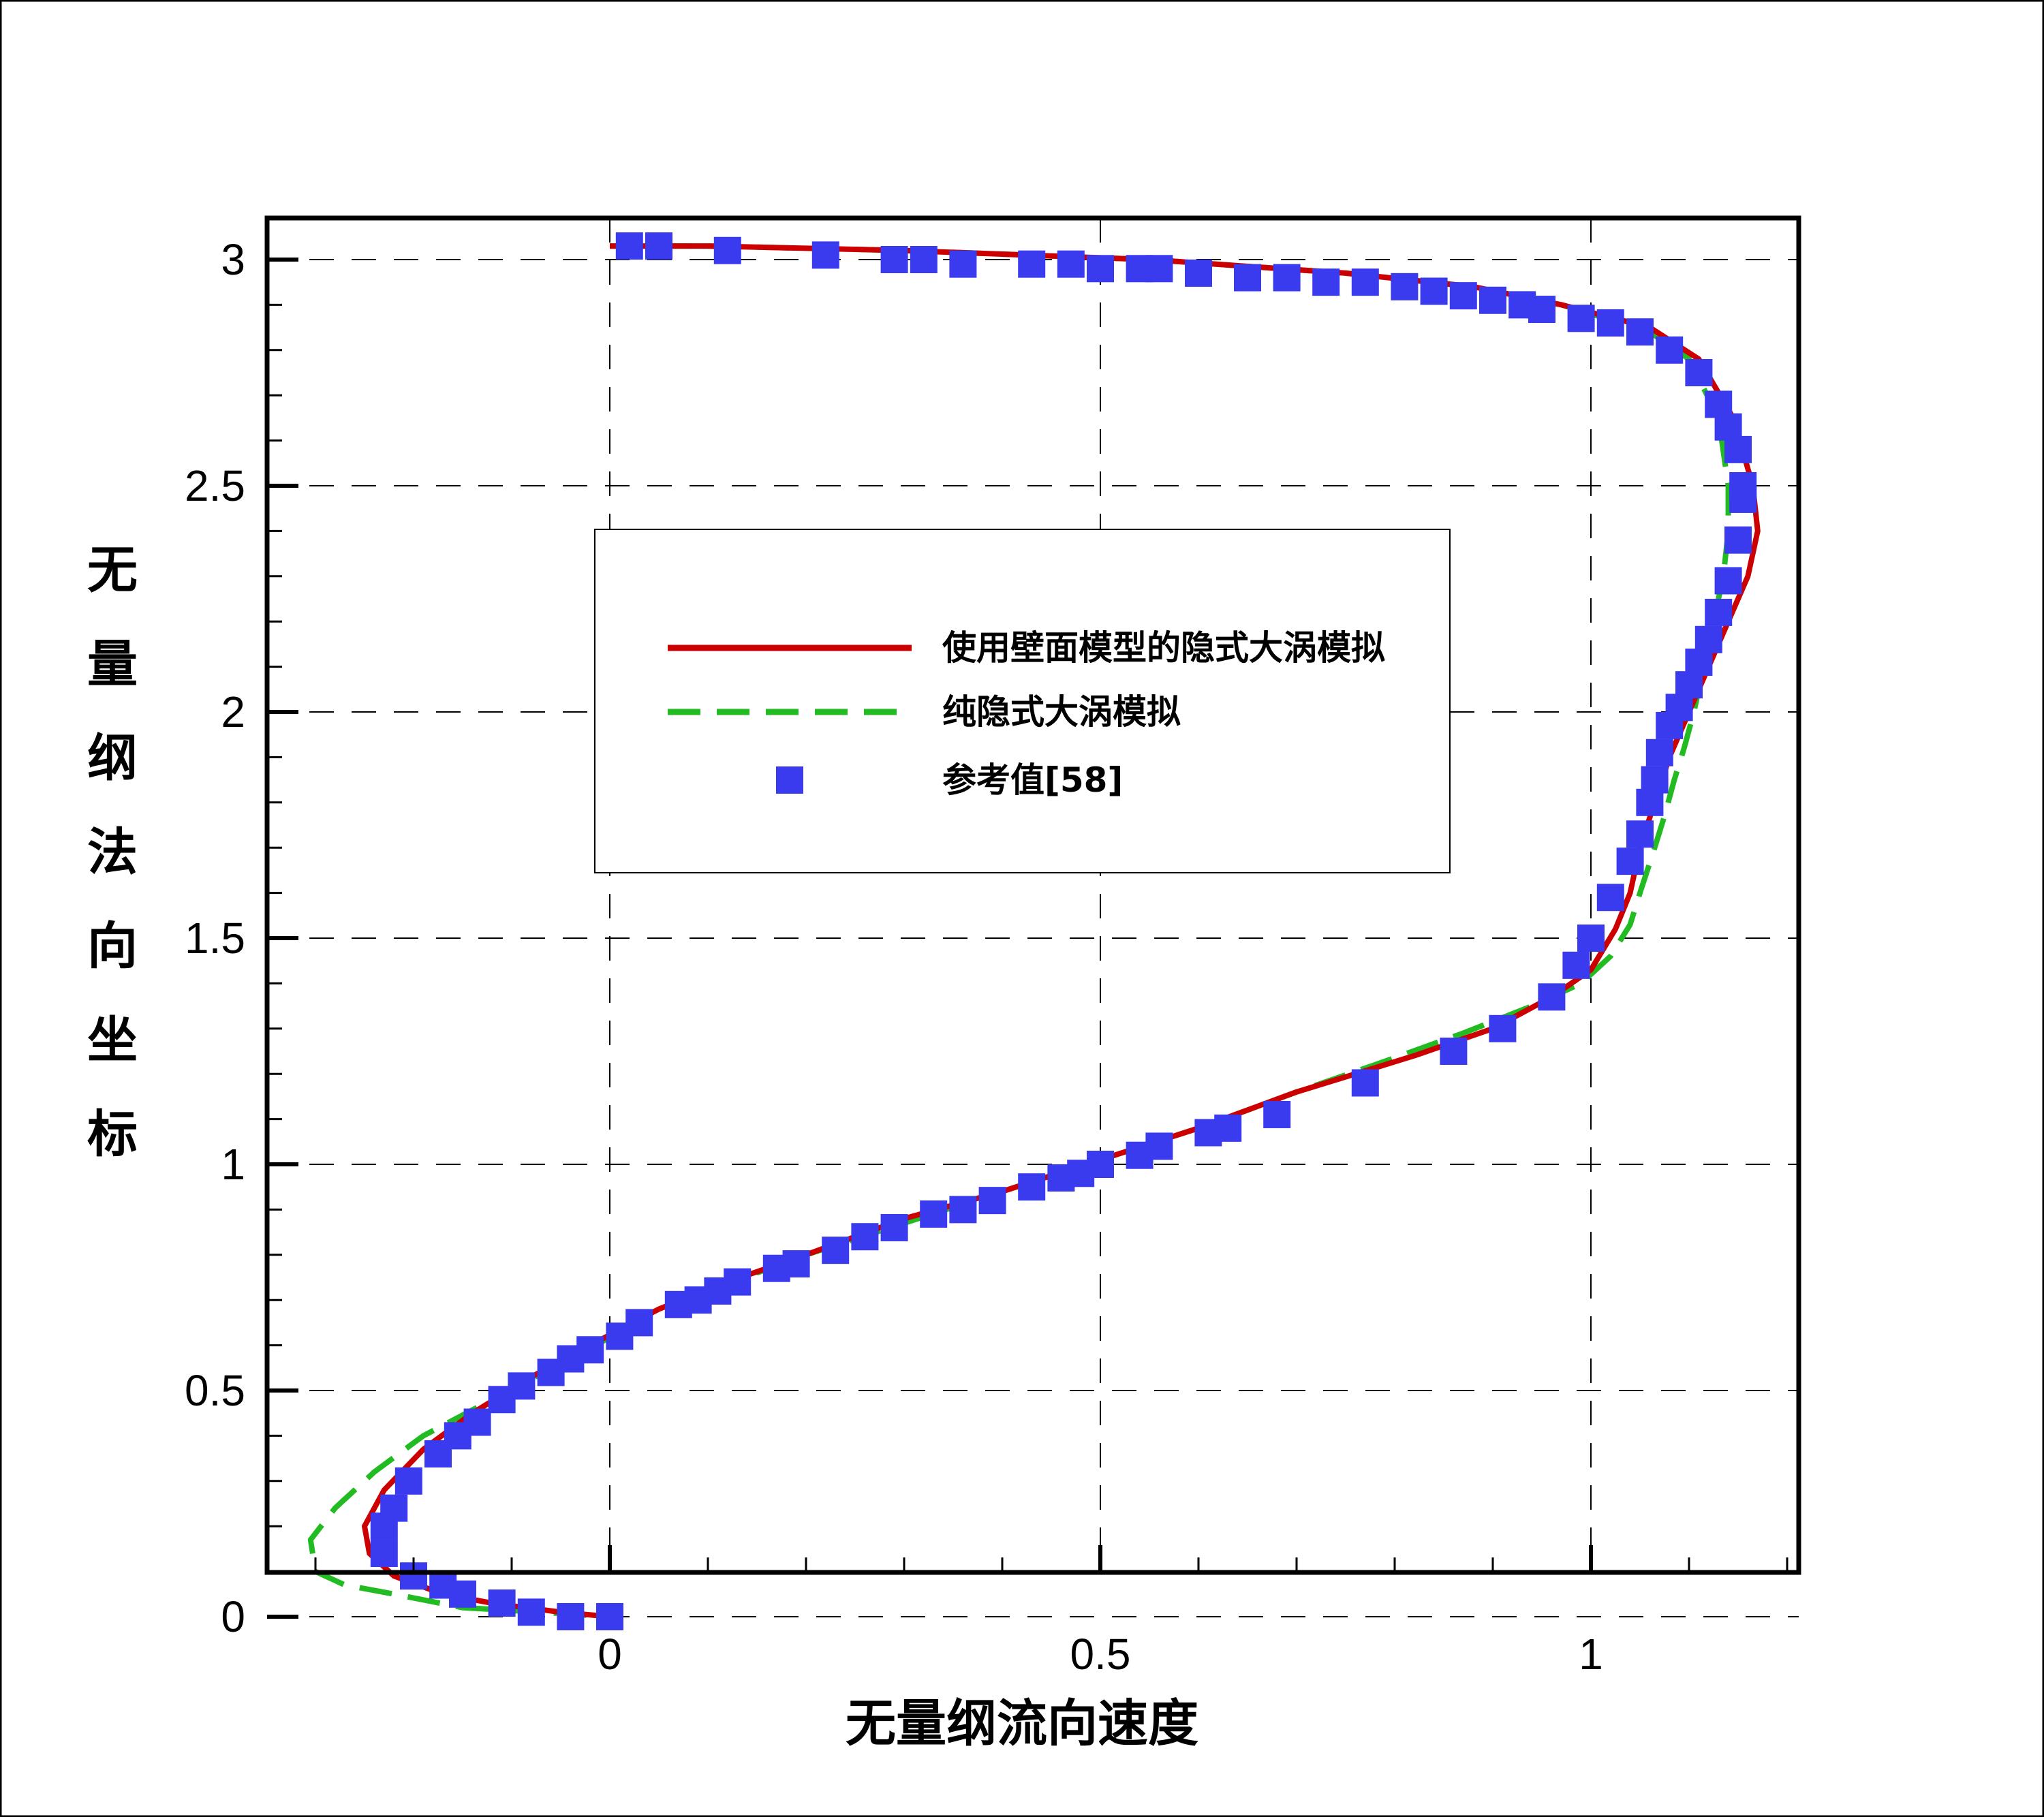 The height and width of the screenshot is (1817, 2044). Describe the element at coordinates (790, 780) in the screenshot. I see `legend-swatch-reference` at that location.